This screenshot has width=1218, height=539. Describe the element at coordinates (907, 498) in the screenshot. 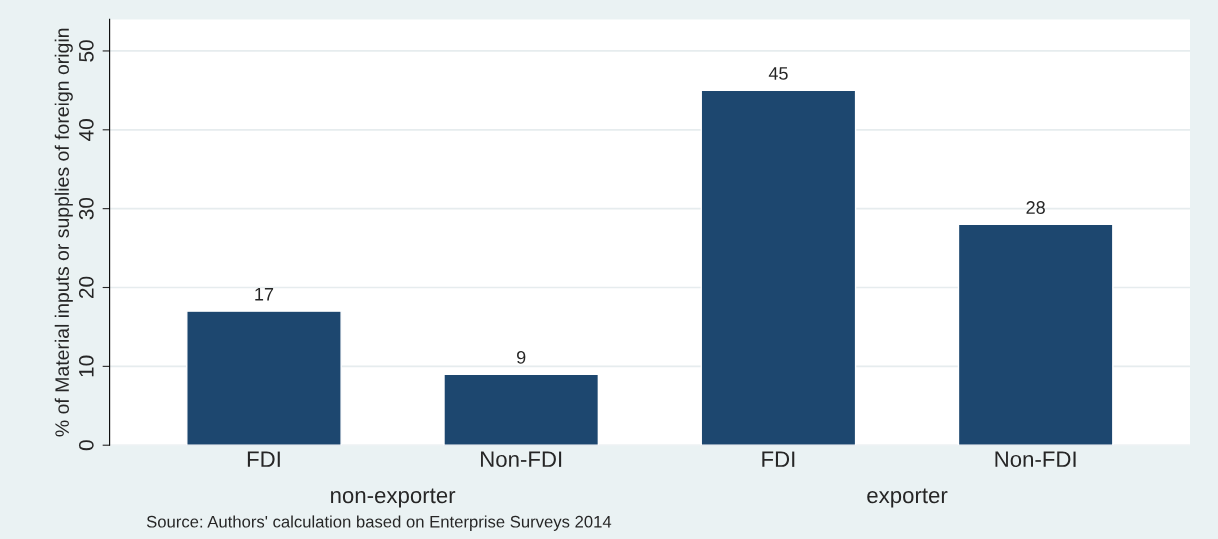

I see `text: exporter` at that location.